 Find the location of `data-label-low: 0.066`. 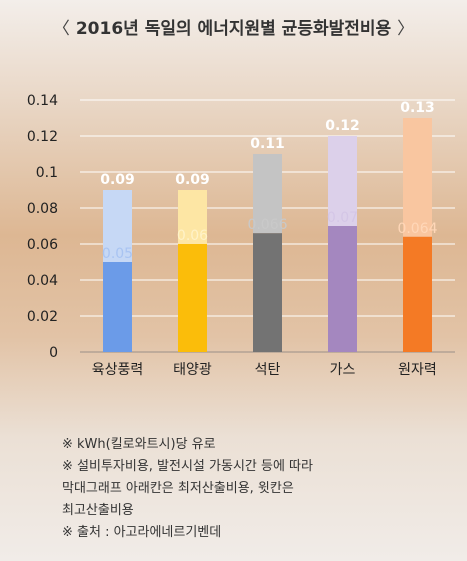

data-label-low: 0.066 is located at coordinates (267, 225).